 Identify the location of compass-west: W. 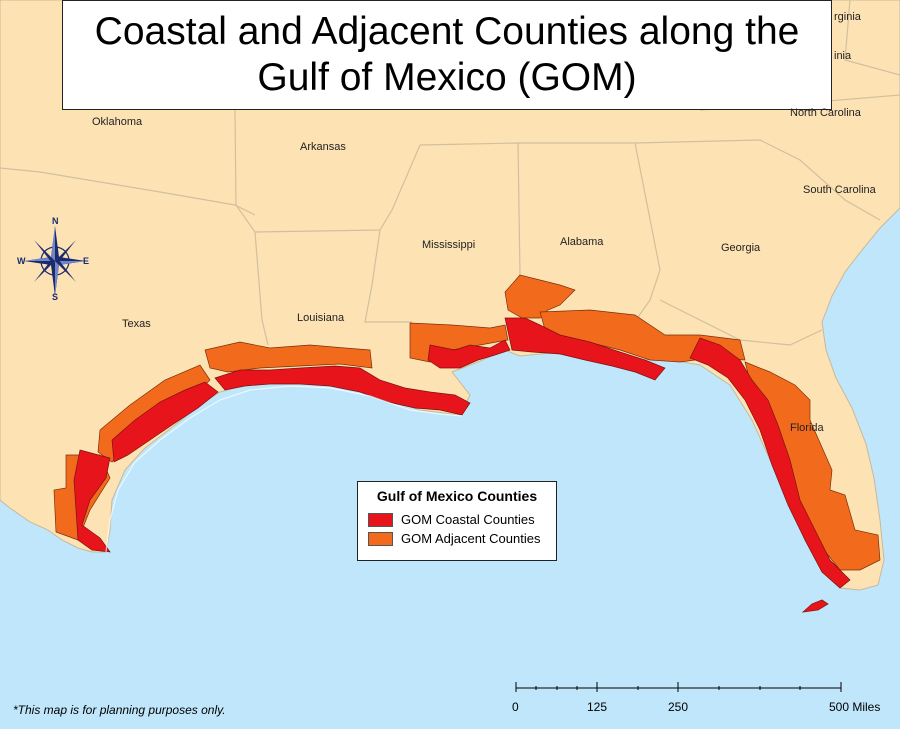
(21, 261).